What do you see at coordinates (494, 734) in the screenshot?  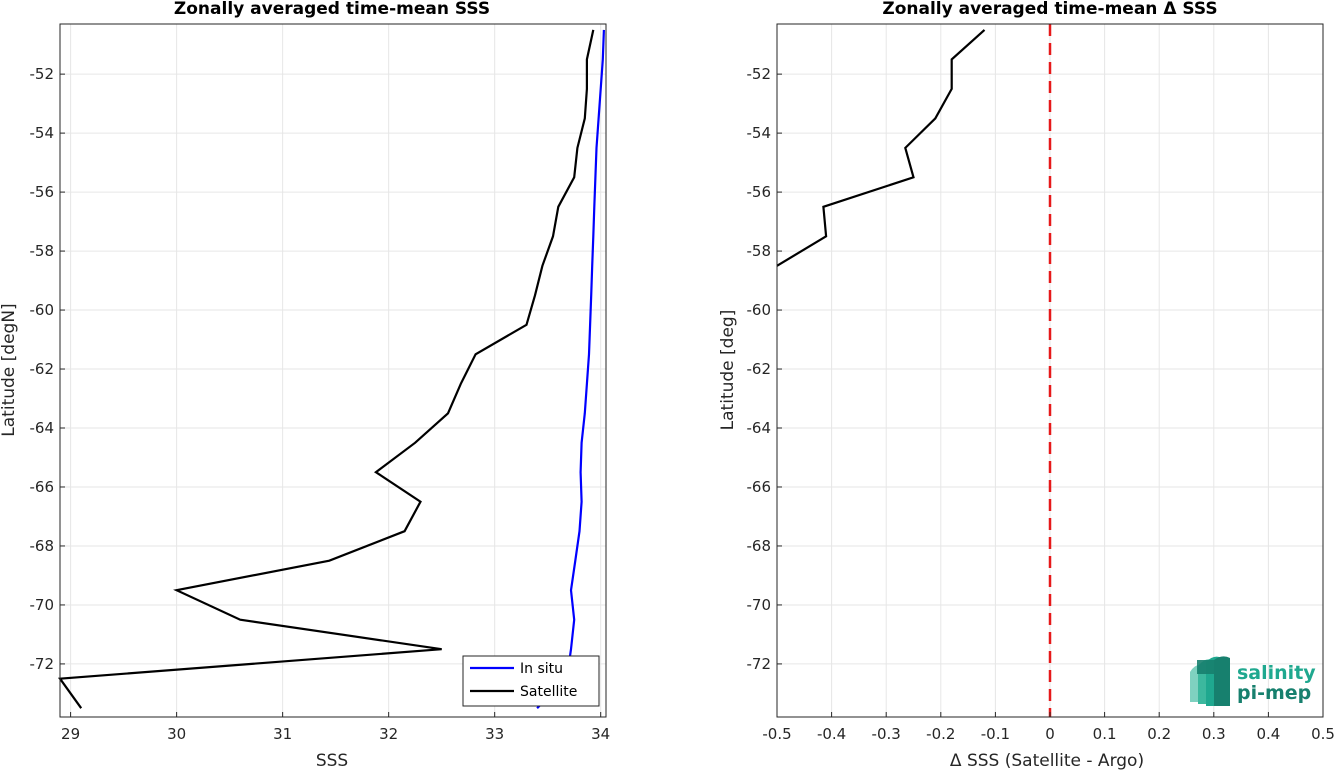 I see `x-tick-label: 33` at bounding box center [494, 734].